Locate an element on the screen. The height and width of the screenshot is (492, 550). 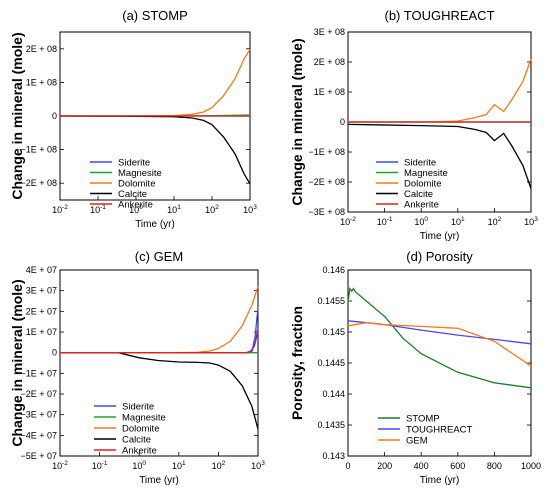
y-tick-label: 4E + 07 is located at coordinates (41, 270).